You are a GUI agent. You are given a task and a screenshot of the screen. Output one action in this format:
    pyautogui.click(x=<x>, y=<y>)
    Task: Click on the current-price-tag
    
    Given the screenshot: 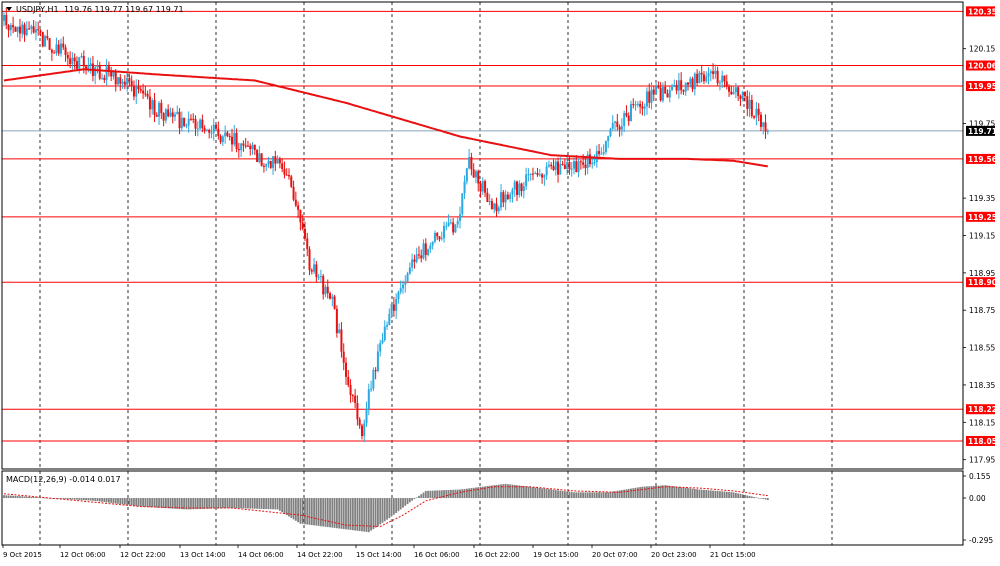 What is the action you would take?
    pyautogui.click(x=980, y=130)
    